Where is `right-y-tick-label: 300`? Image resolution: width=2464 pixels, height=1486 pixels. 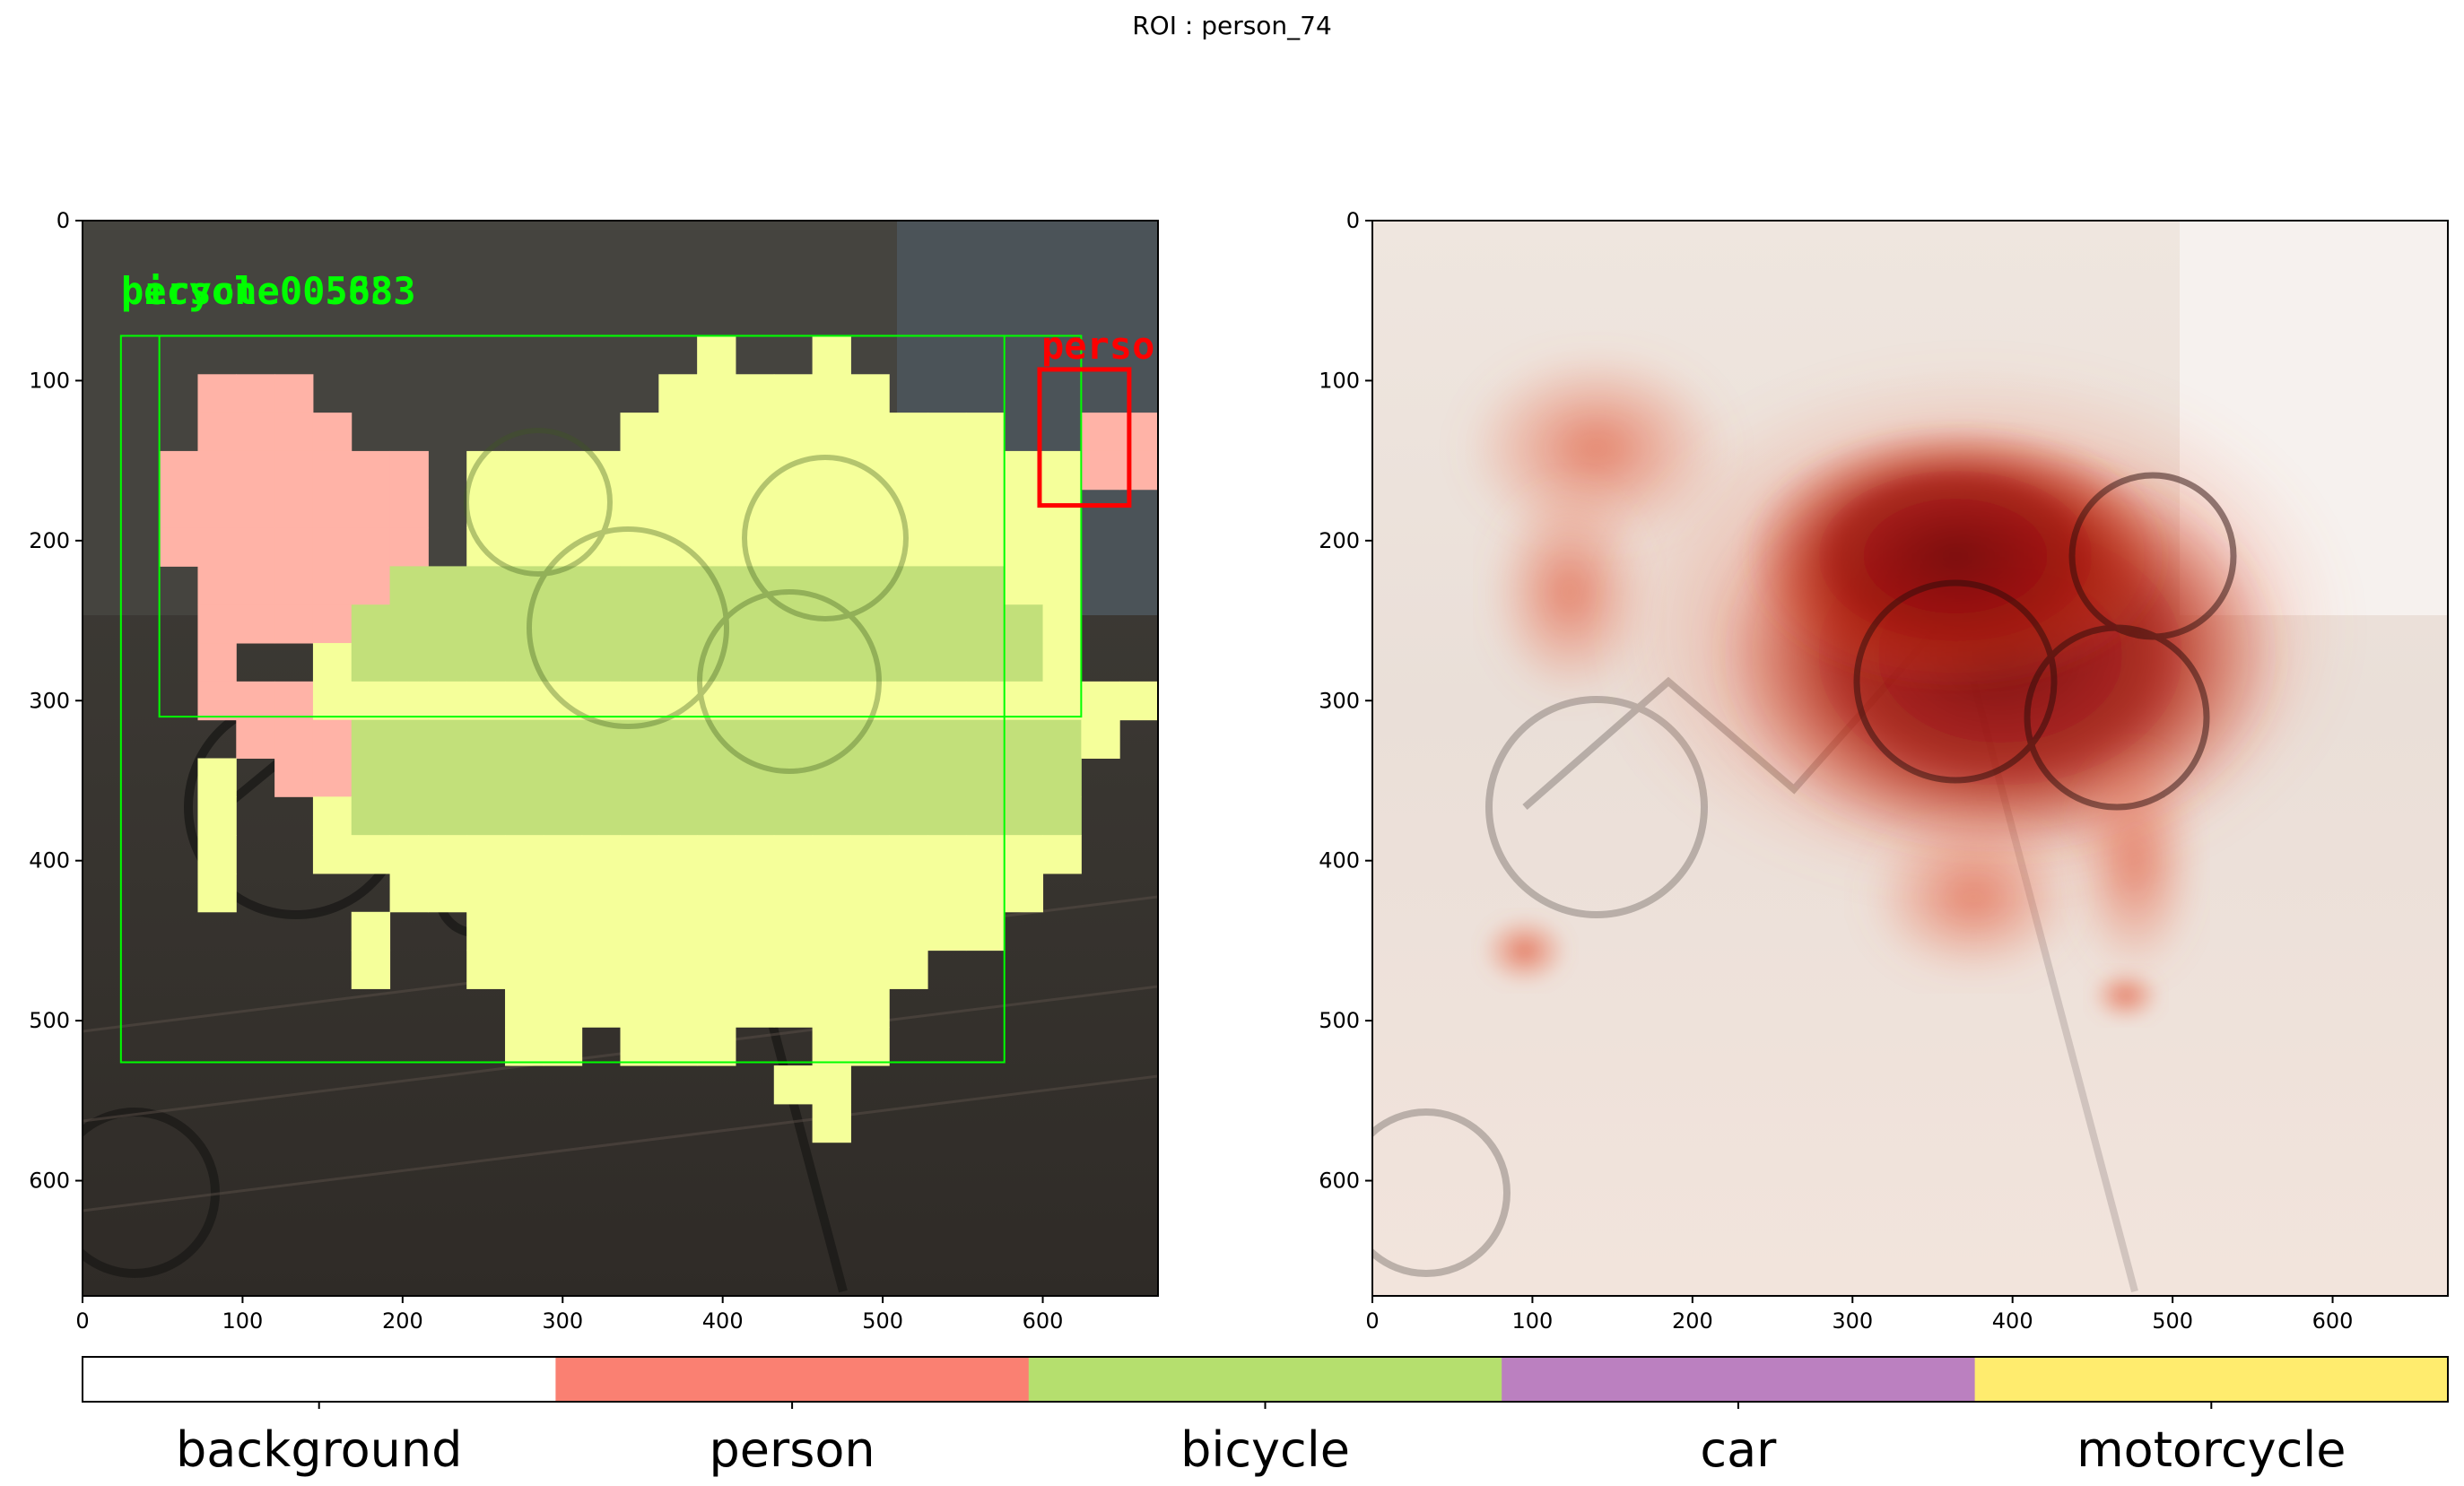 right-y-tick-label: 300 is located at coordinates (1339, 700).